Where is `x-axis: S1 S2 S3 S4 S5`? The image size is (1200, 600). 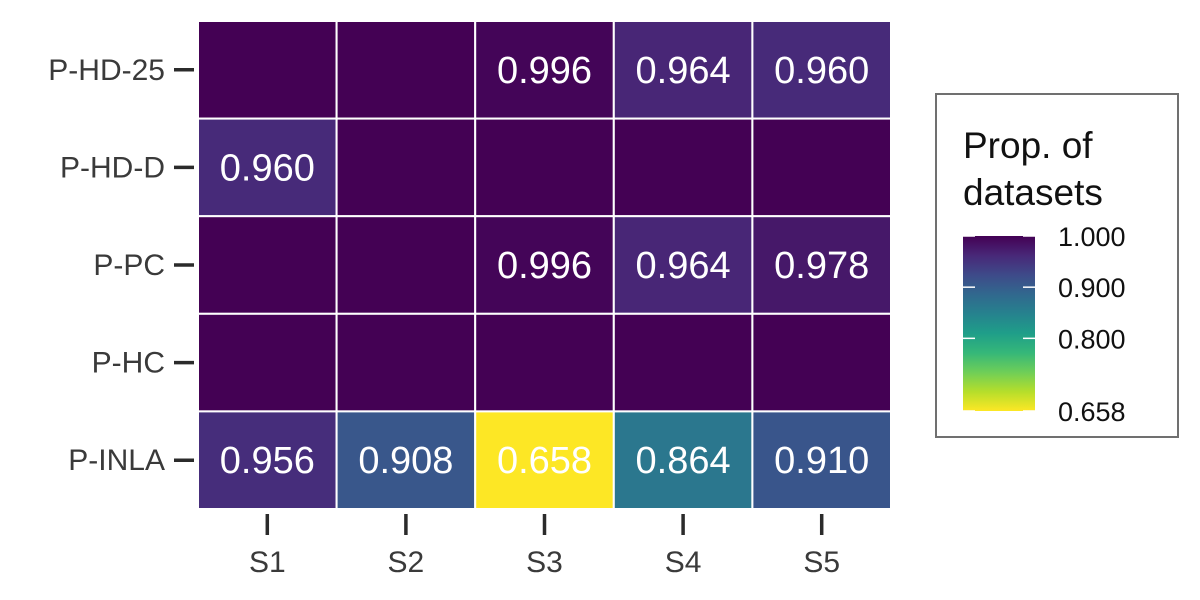
x-axis: S1 S2 S3 S4 S5 is located at coordinates (544, 546).